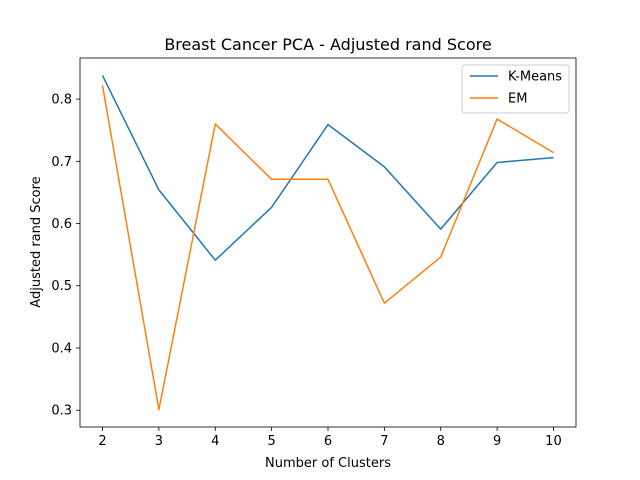 The image size is (640, 480). What do you see at coordinates (328, 463) in the screenshot?
I see `x-axis-label: Number of Clusters` at bounding box center [328, 463].